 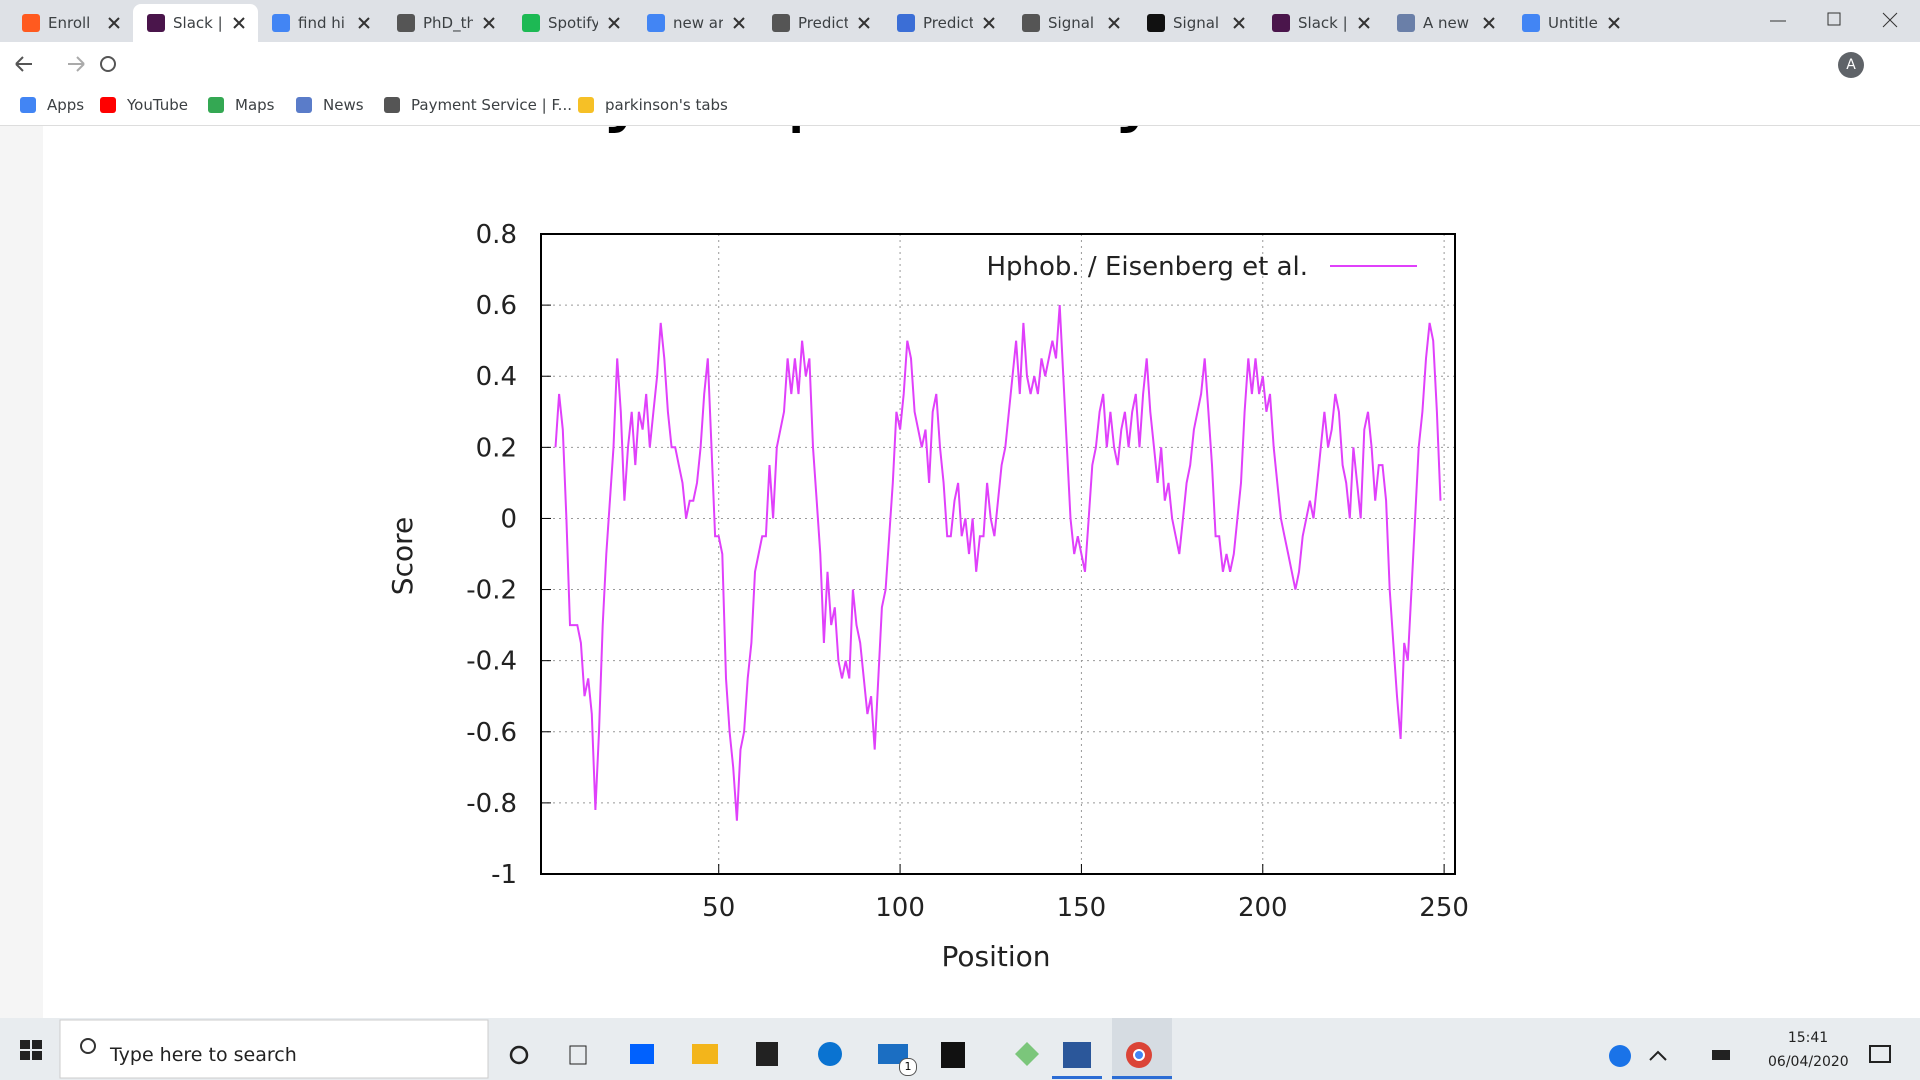 What do you see at coordinates (1263, 908) in the screenshot?
I see `x-tick-label: 200` at bounding box center [1263, 908].